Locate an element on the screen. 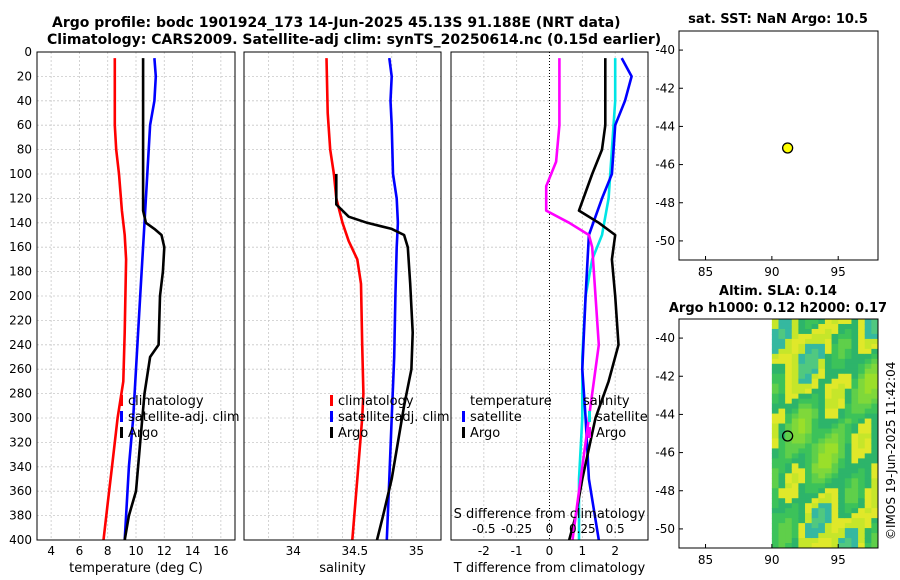 Image resolution: width=900 pixels, height=580 pixels. depth-tick-label: 320 is located at coordinates (20, 442).